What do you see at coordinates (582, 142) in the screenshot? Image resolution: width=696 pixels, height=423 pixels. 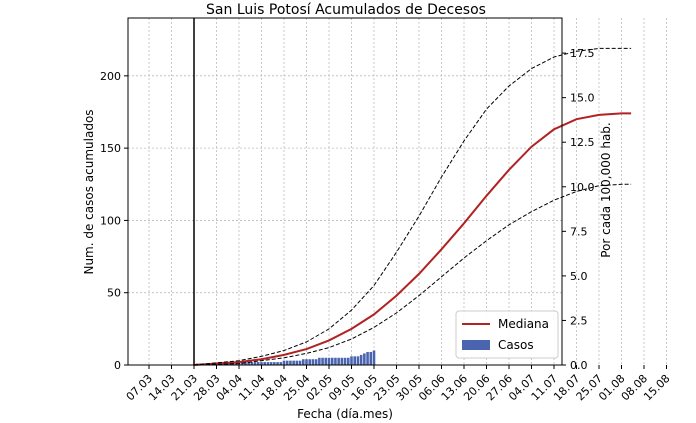 I see `y2-tick-label: 12.5` at bounding box center [582, 142].